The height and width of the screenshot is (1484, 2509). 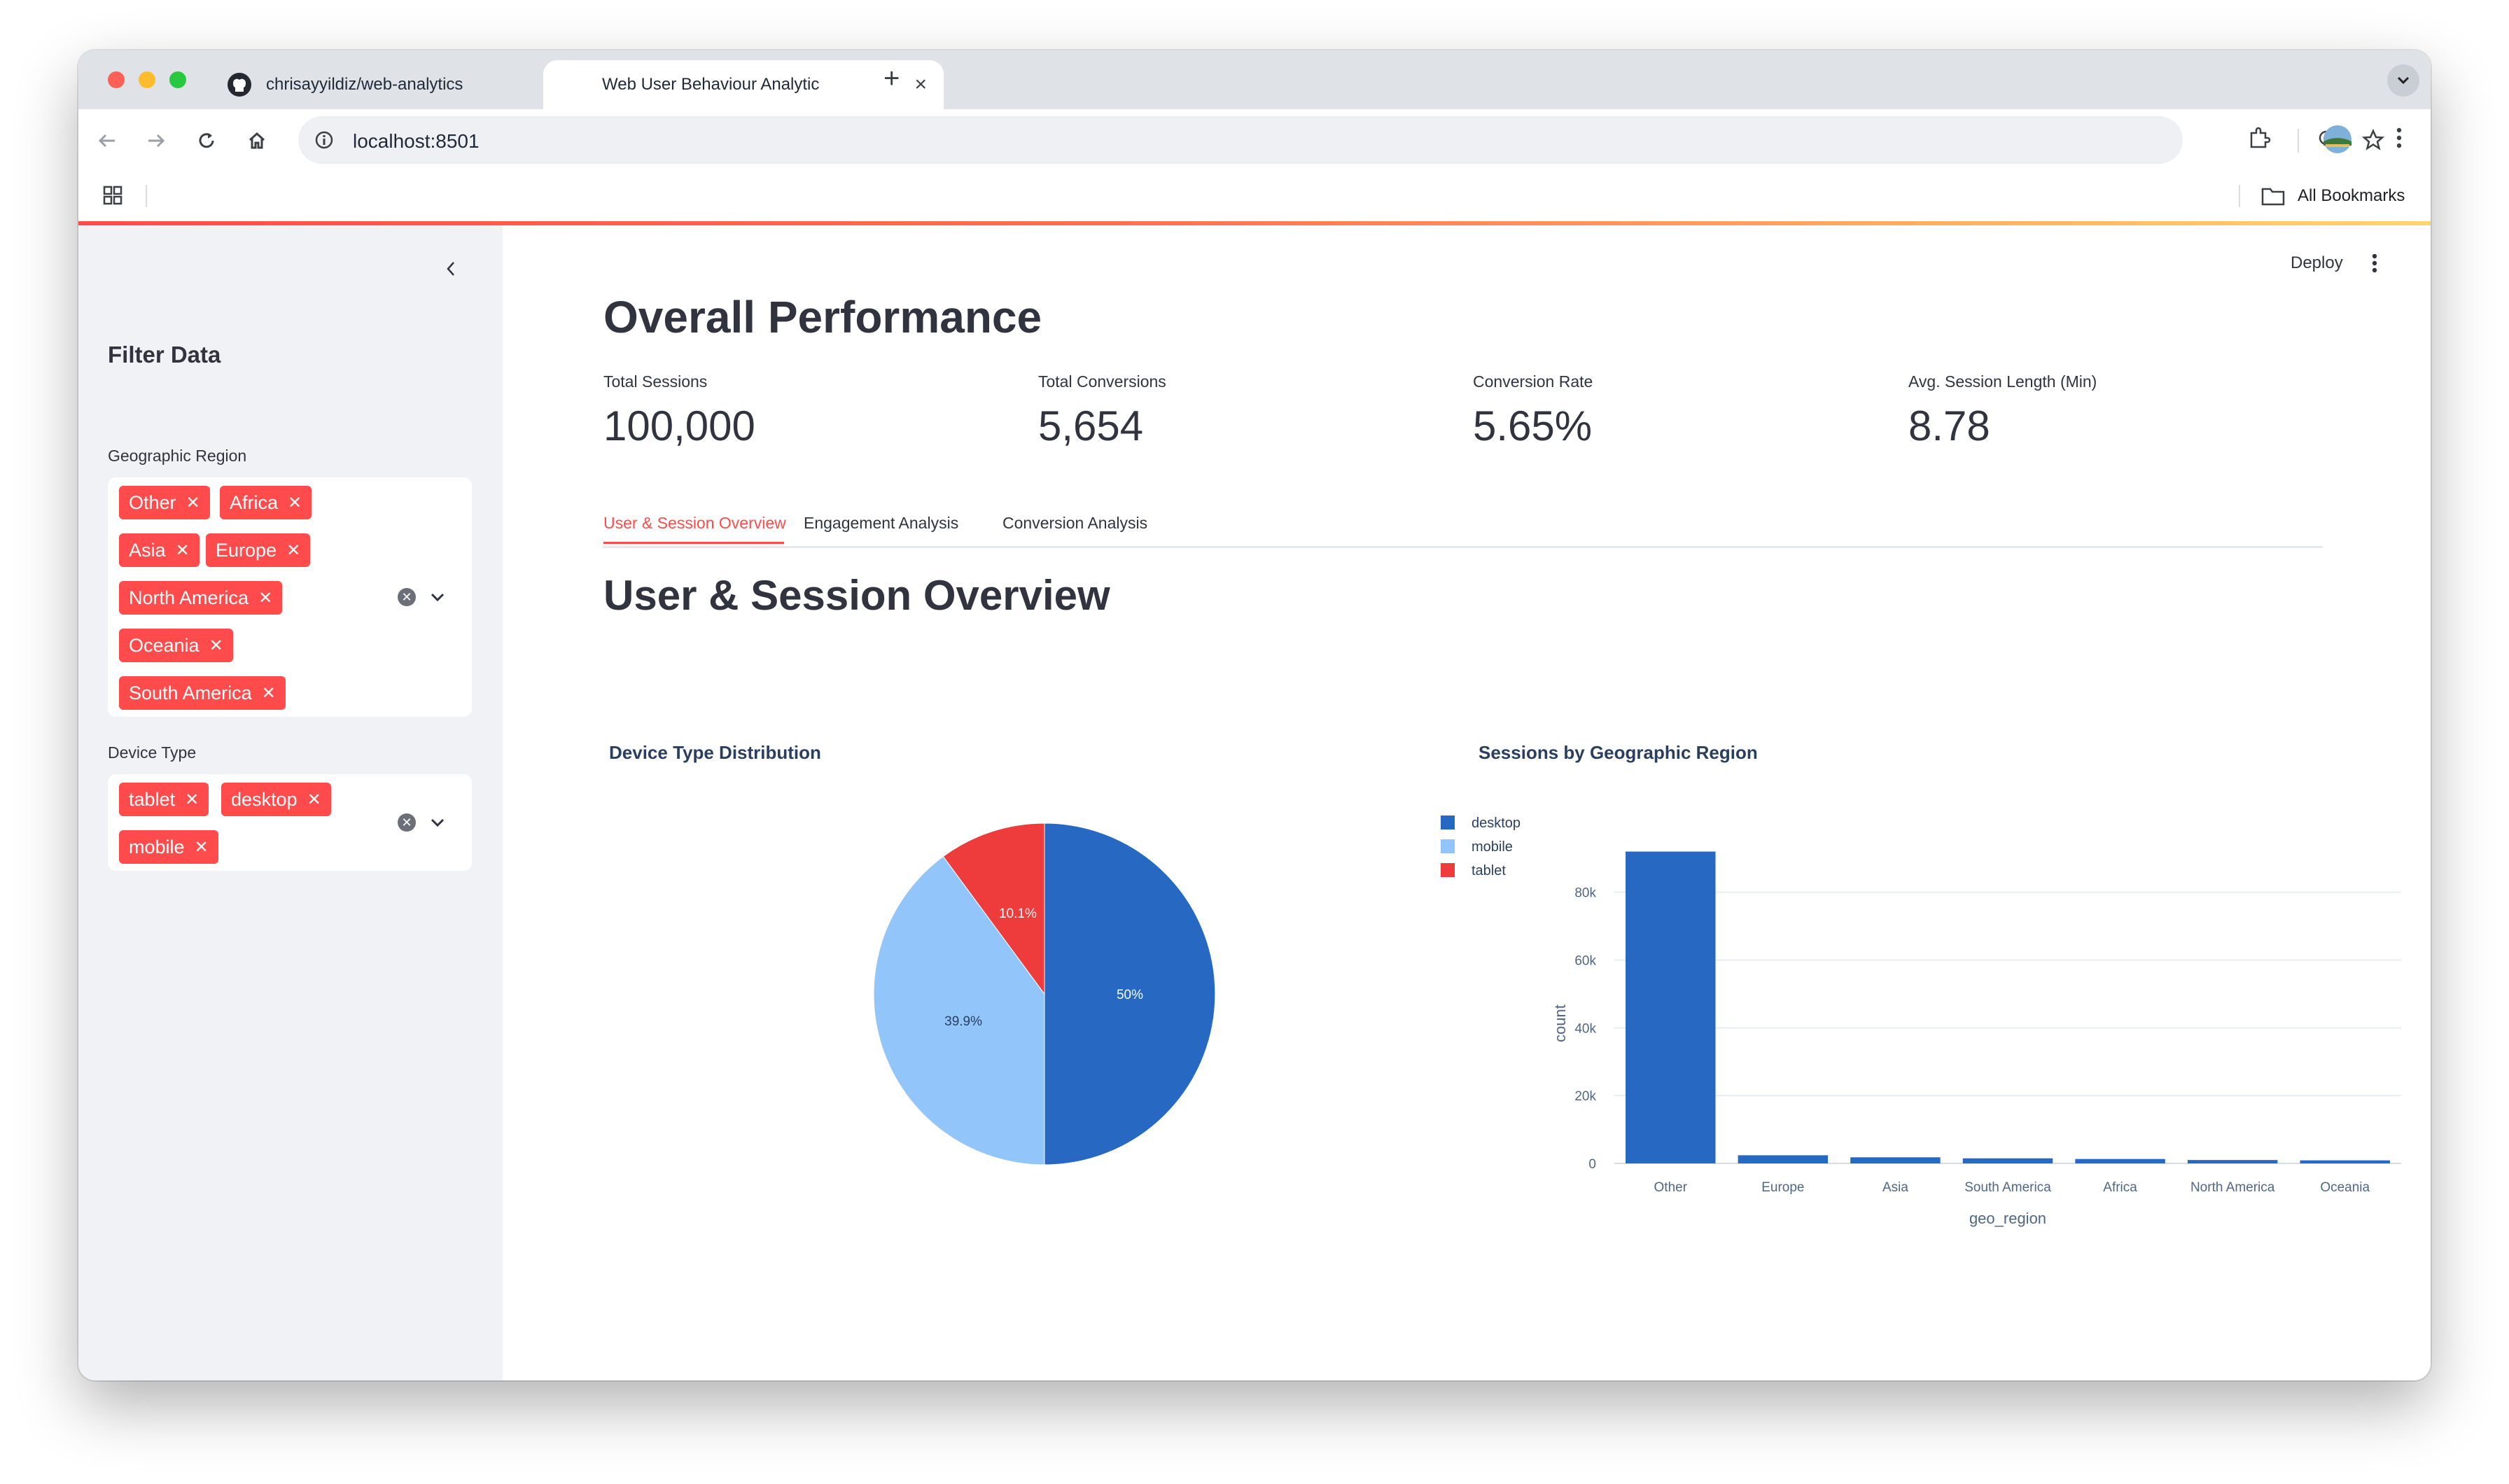 I want to click on url-text: localhost:8501, so click(x=416, y=141).